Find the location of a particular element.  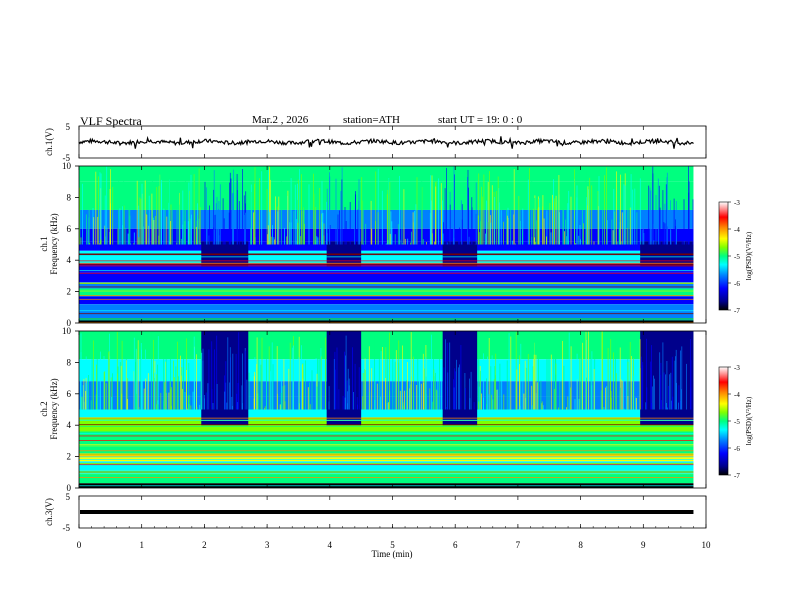

ch1-ytick-top: 5 is located at coordinates (68, 127).